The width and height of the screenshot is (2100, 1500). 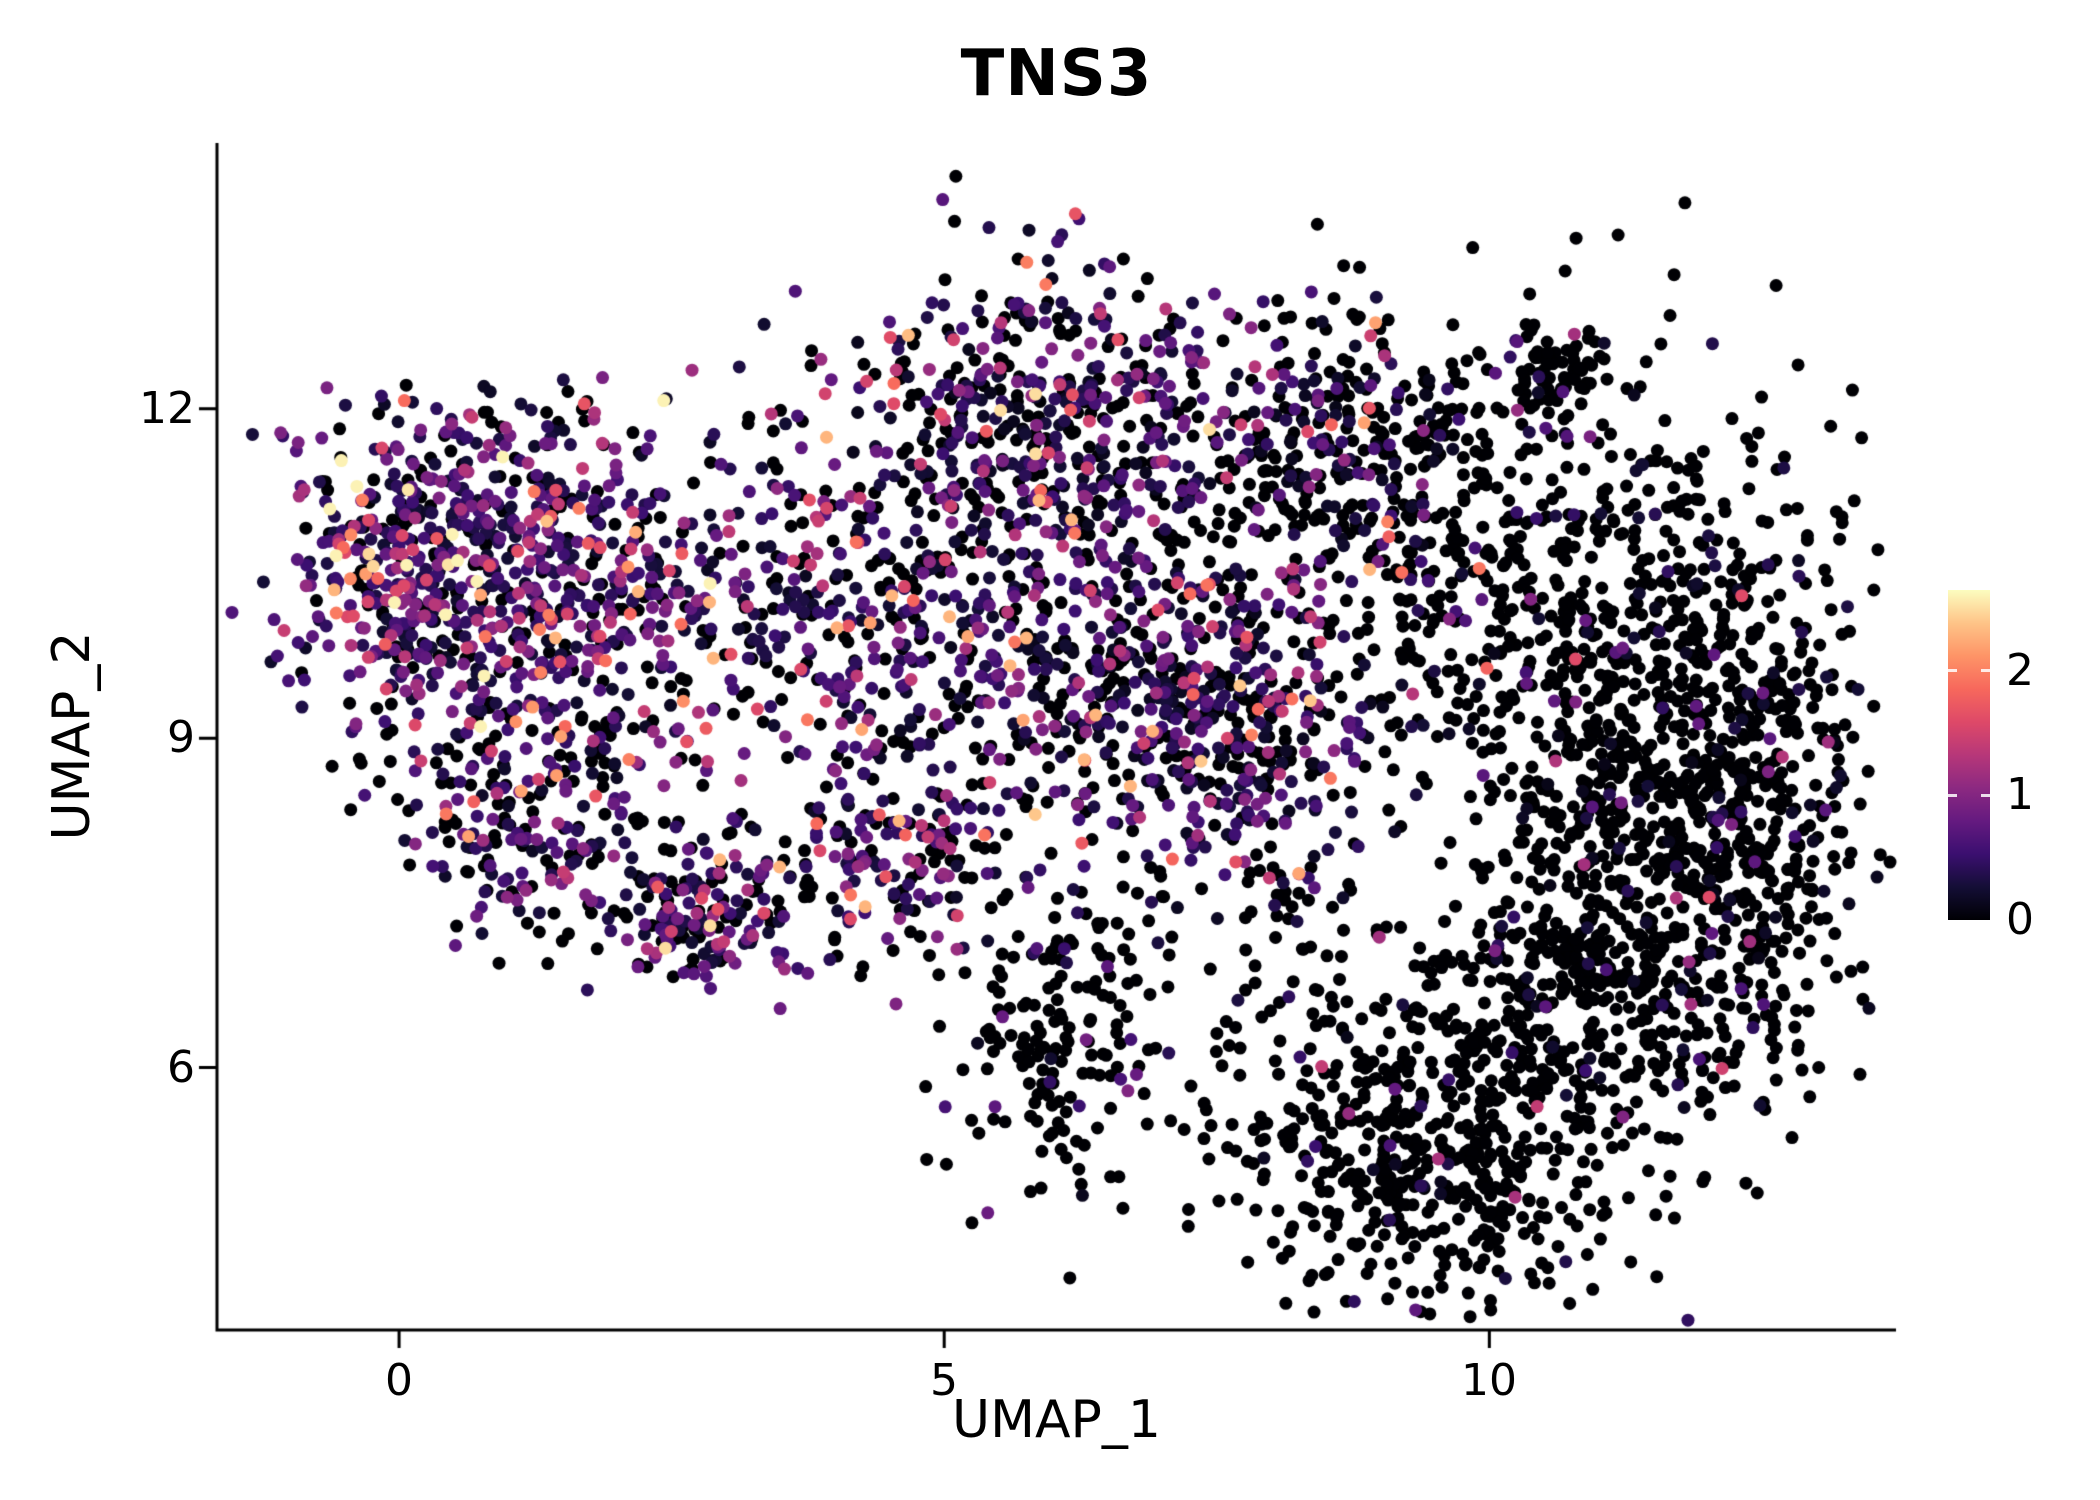 I want to click on x-tick-label-10: 10, so click(x=1489, y=1380).